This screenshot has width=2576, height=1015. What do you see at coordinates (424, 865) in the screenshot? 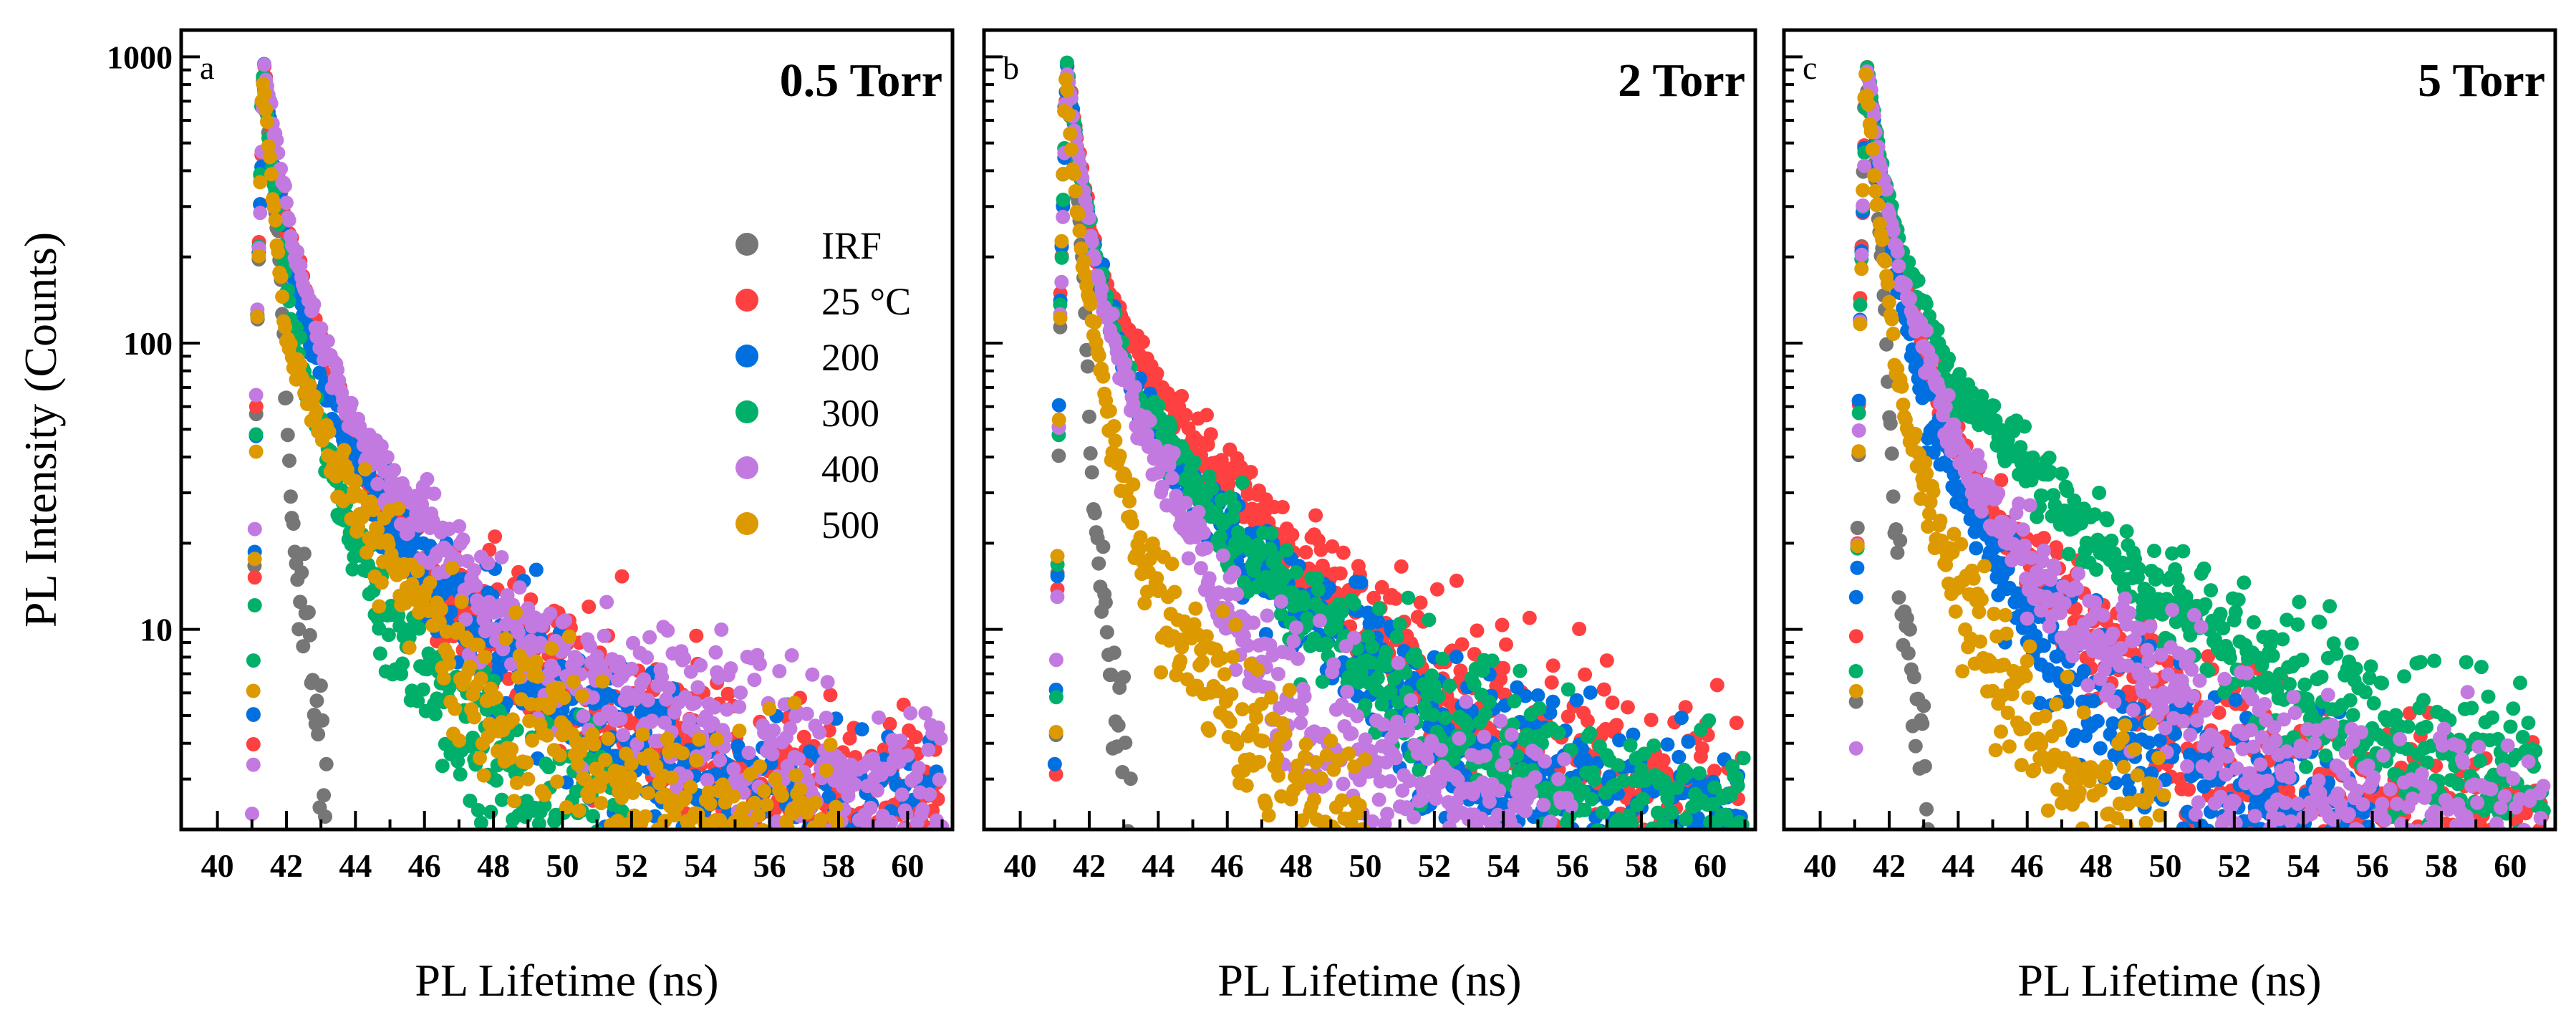
I see `x-tick-label: 46` at bounding box center [424, 865].